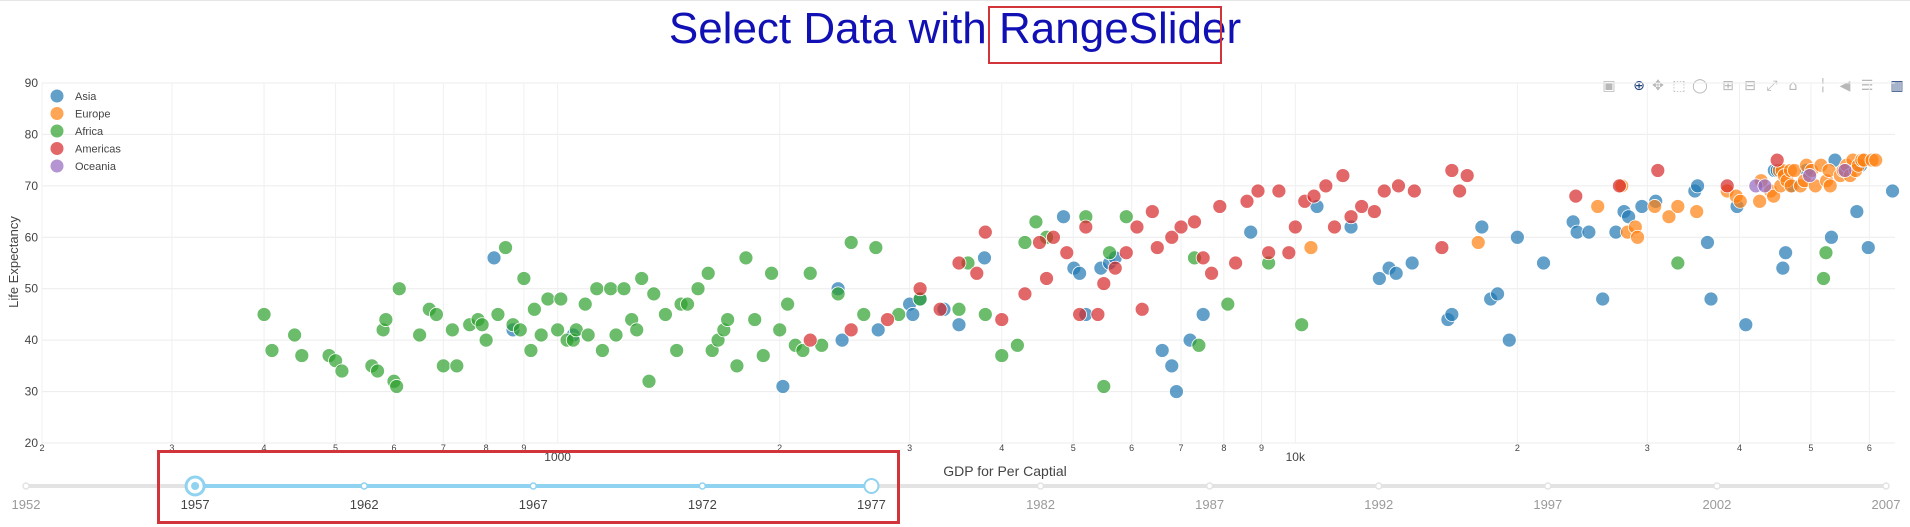 This screenshot has width=1910, height=527. I want to click on legend-item-americas: Americas, so click(98, 150).